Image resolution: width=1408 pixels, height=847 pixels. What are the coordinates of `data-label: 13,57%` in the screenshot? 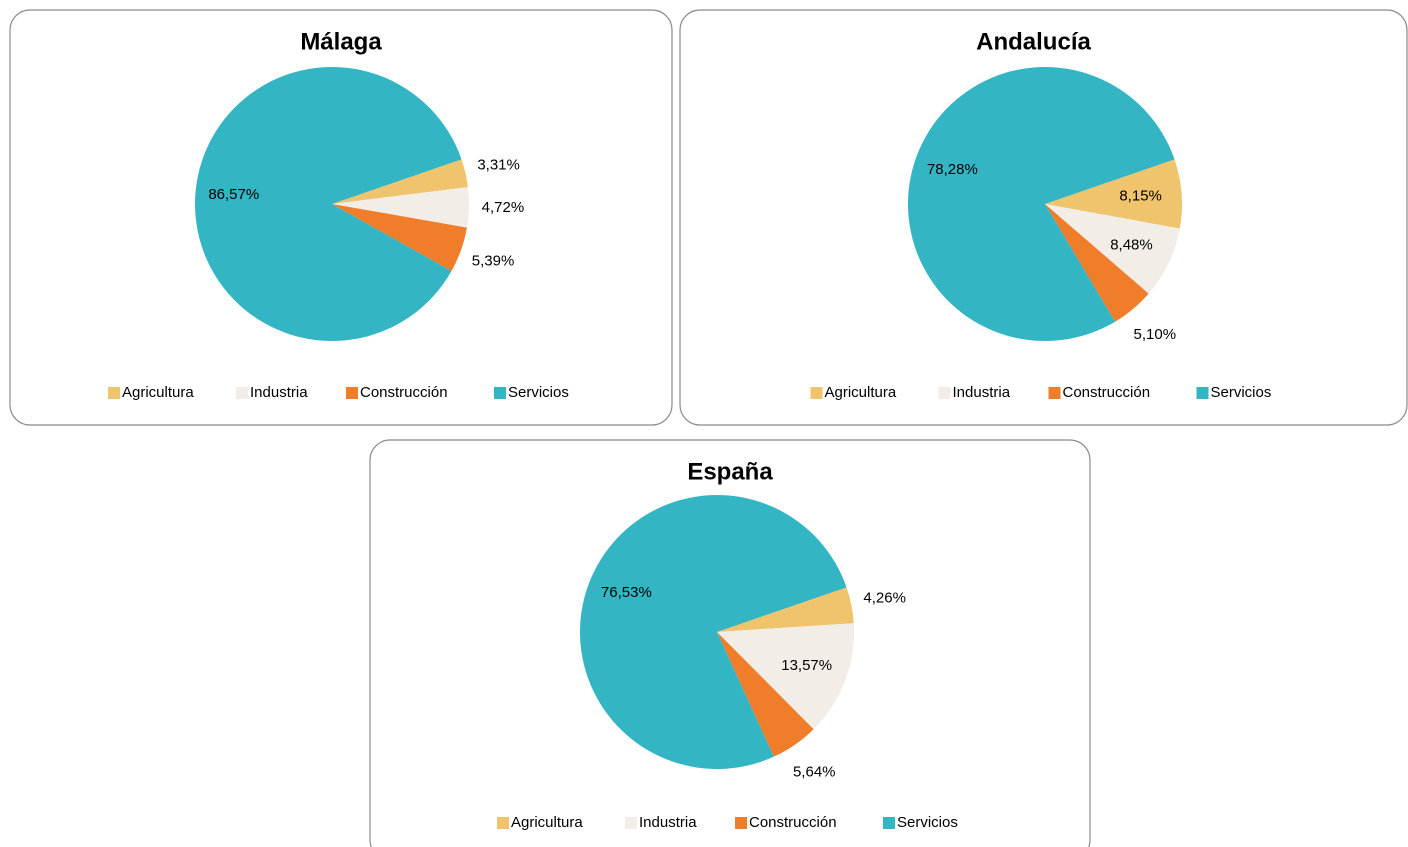 It's located at (806, 665).